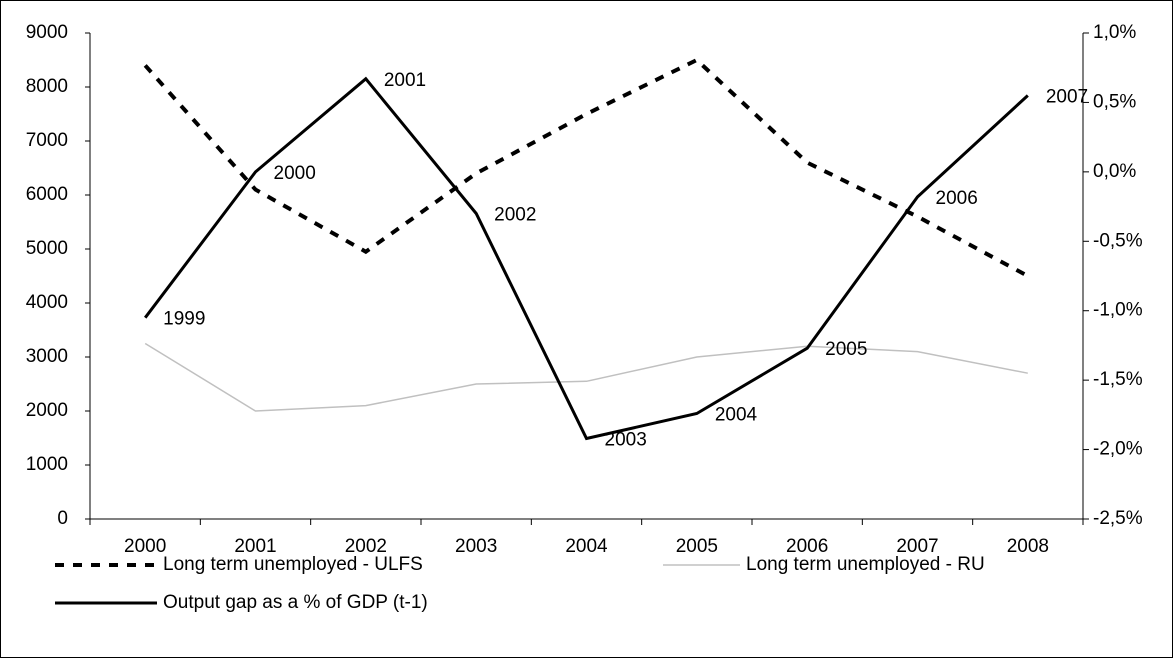  What do you see at coordinates (1028, 546) in the screenshot?
I see `x-tick-label: 2008` at bounding box center [1028, 546].